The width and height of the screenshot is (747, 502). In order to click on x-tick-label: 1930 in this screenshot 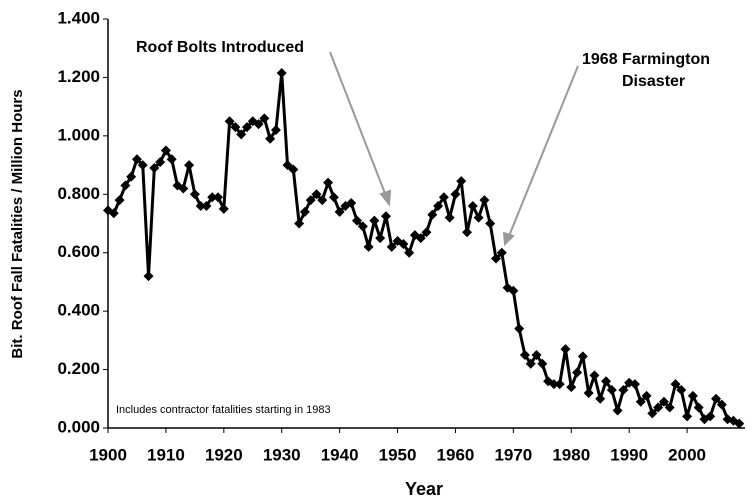, I will do `click(282, 454)`.